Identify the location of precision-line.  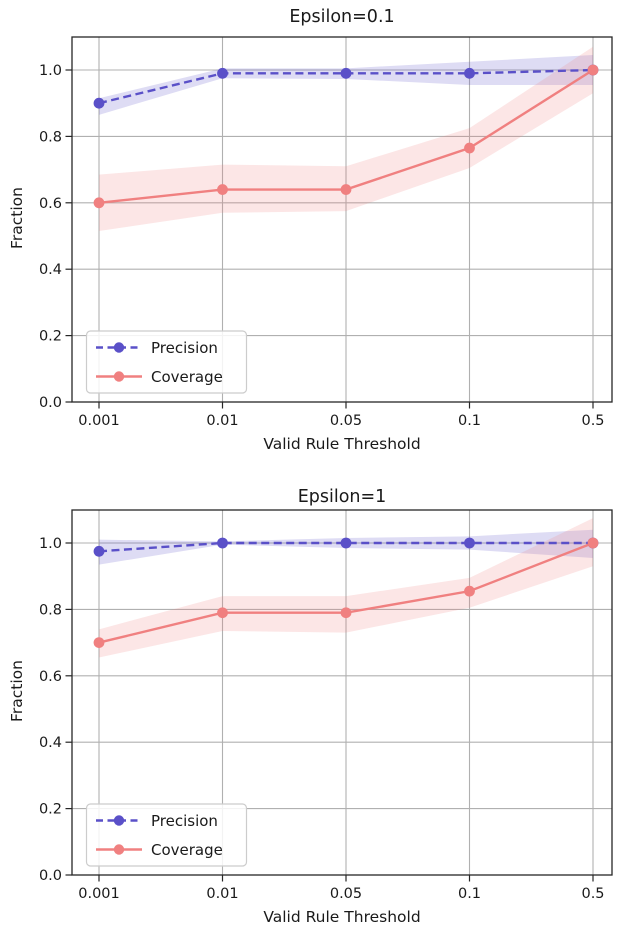
(345, 547).